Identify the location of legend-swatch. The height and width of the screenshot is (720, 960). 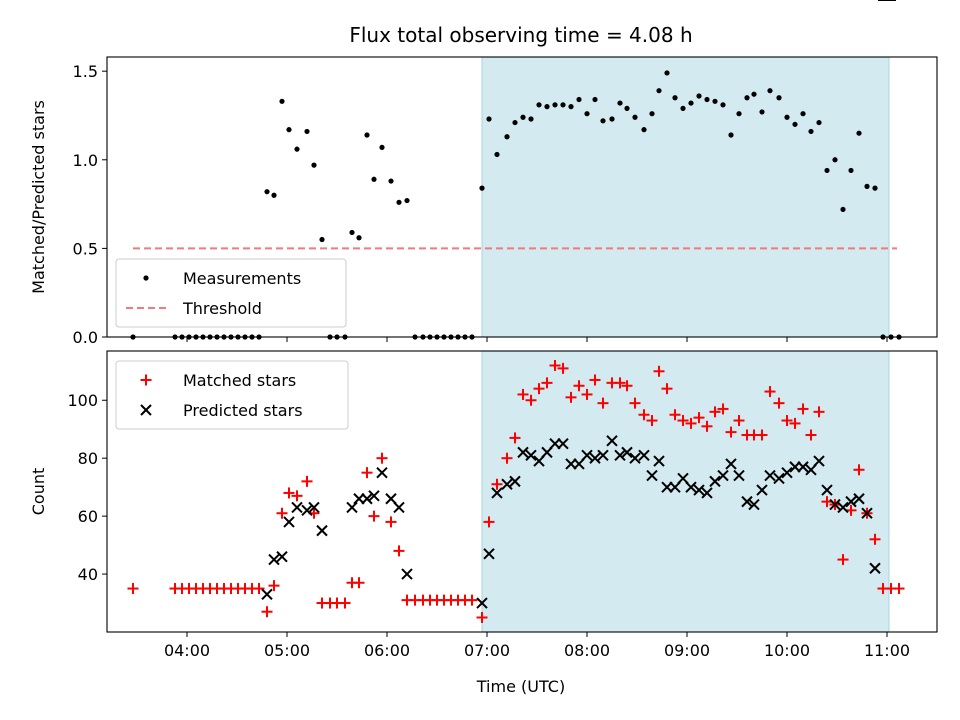
(146, 380).